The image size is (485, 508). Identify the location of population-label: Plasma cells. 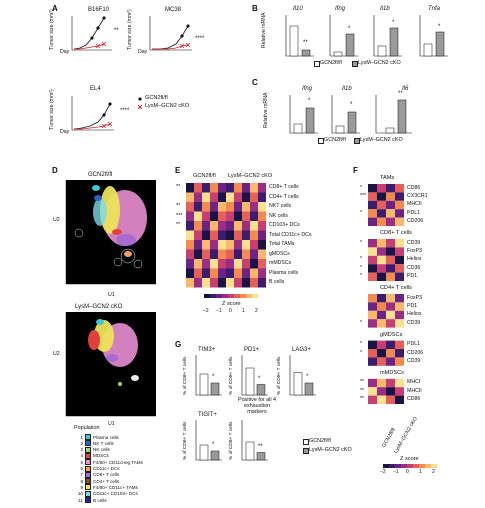
(106, 437).